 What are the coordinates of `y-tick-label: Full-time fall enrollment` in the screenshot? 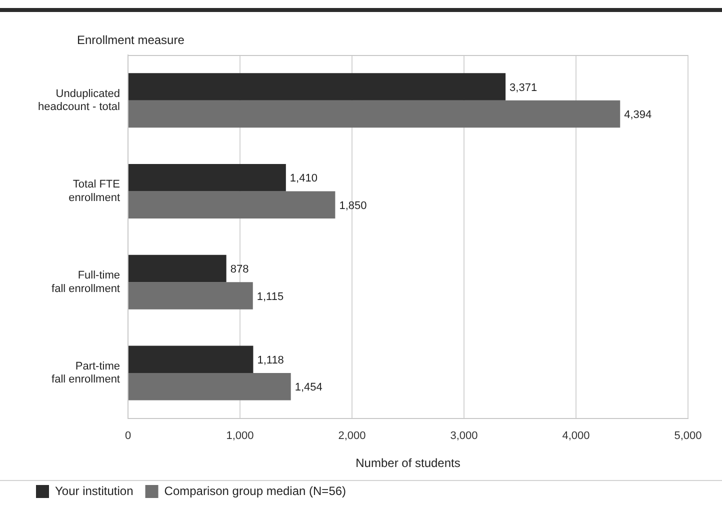 It's located at (86, 282).